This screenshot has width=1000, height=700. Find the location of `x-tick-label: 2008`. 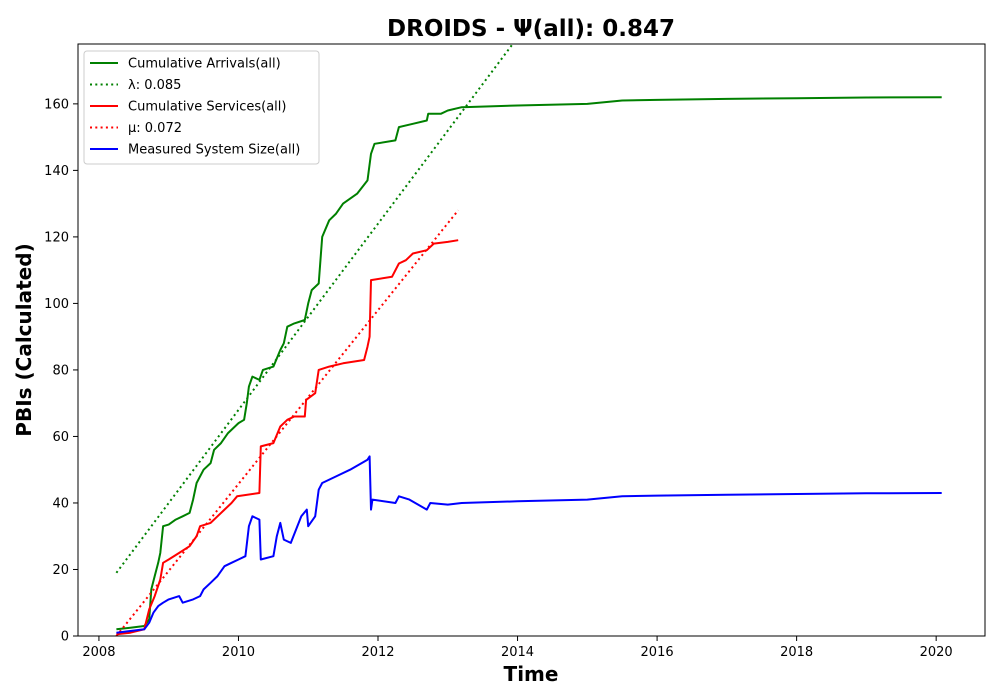

x-tick-label: 2008 is located at coordinates (98, 652).